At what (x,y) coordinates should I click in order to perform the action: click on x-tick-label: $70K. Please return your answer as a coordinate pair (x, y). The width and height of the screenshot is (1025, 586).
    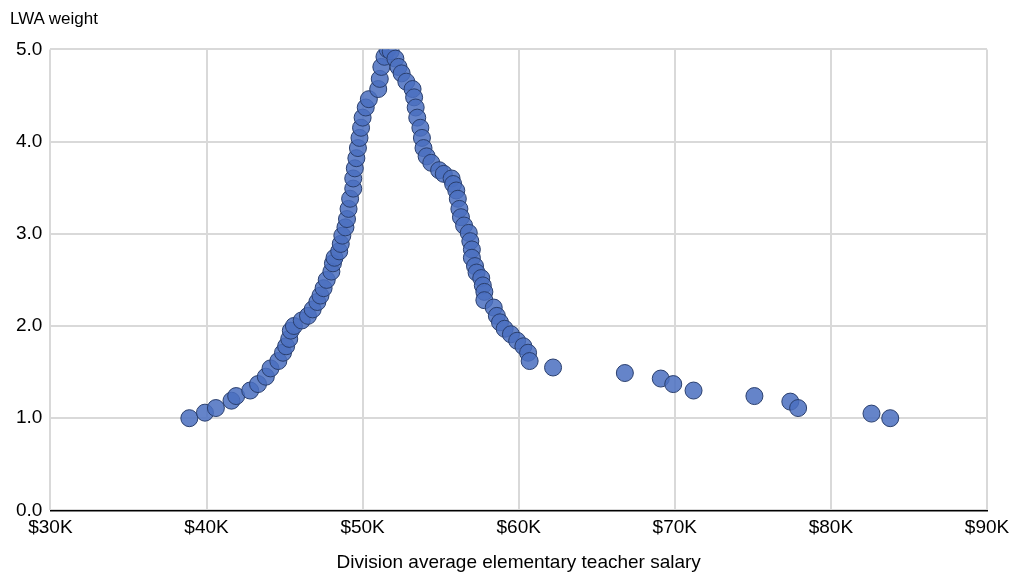
    Looking at the image, I should click on (675, 527).